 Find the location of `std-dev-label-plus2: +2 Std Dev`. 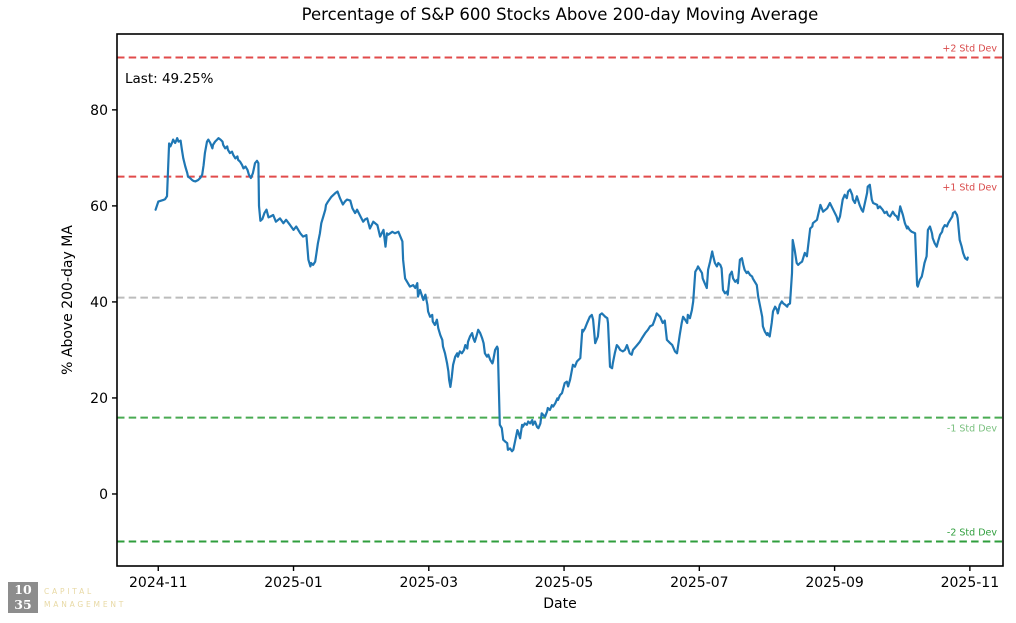

std-dev-label-plus2: +2 Std Dev is located at coordinates (969, 49).